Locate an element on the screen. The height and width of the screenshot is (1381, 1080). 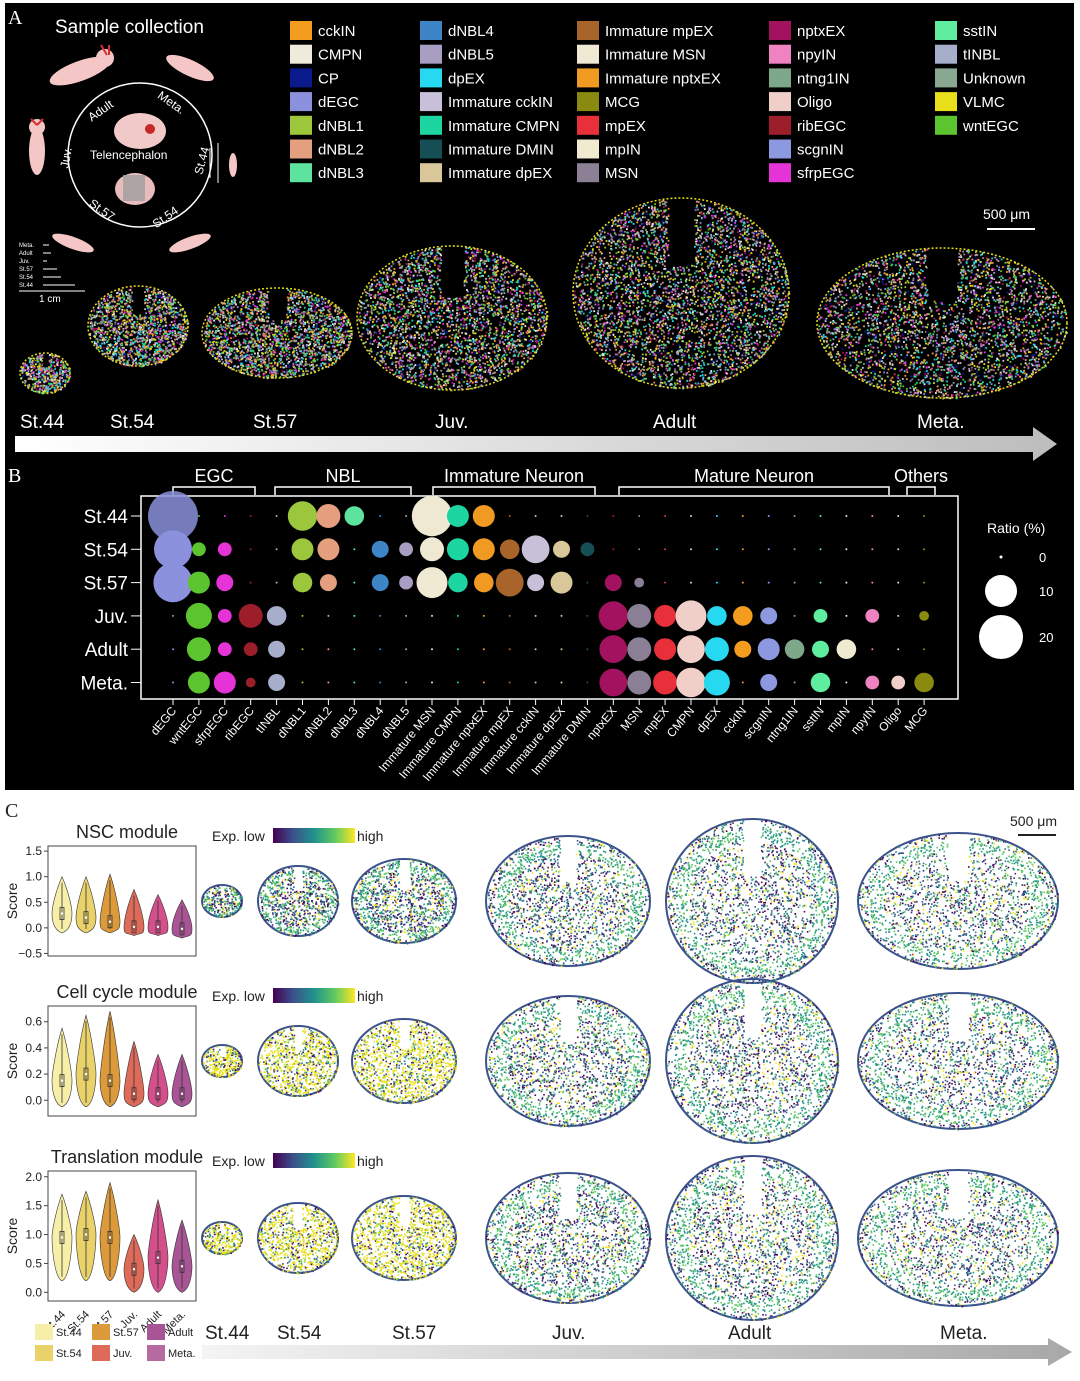
panel-a-letter: A is located at coordinates (15, 18).